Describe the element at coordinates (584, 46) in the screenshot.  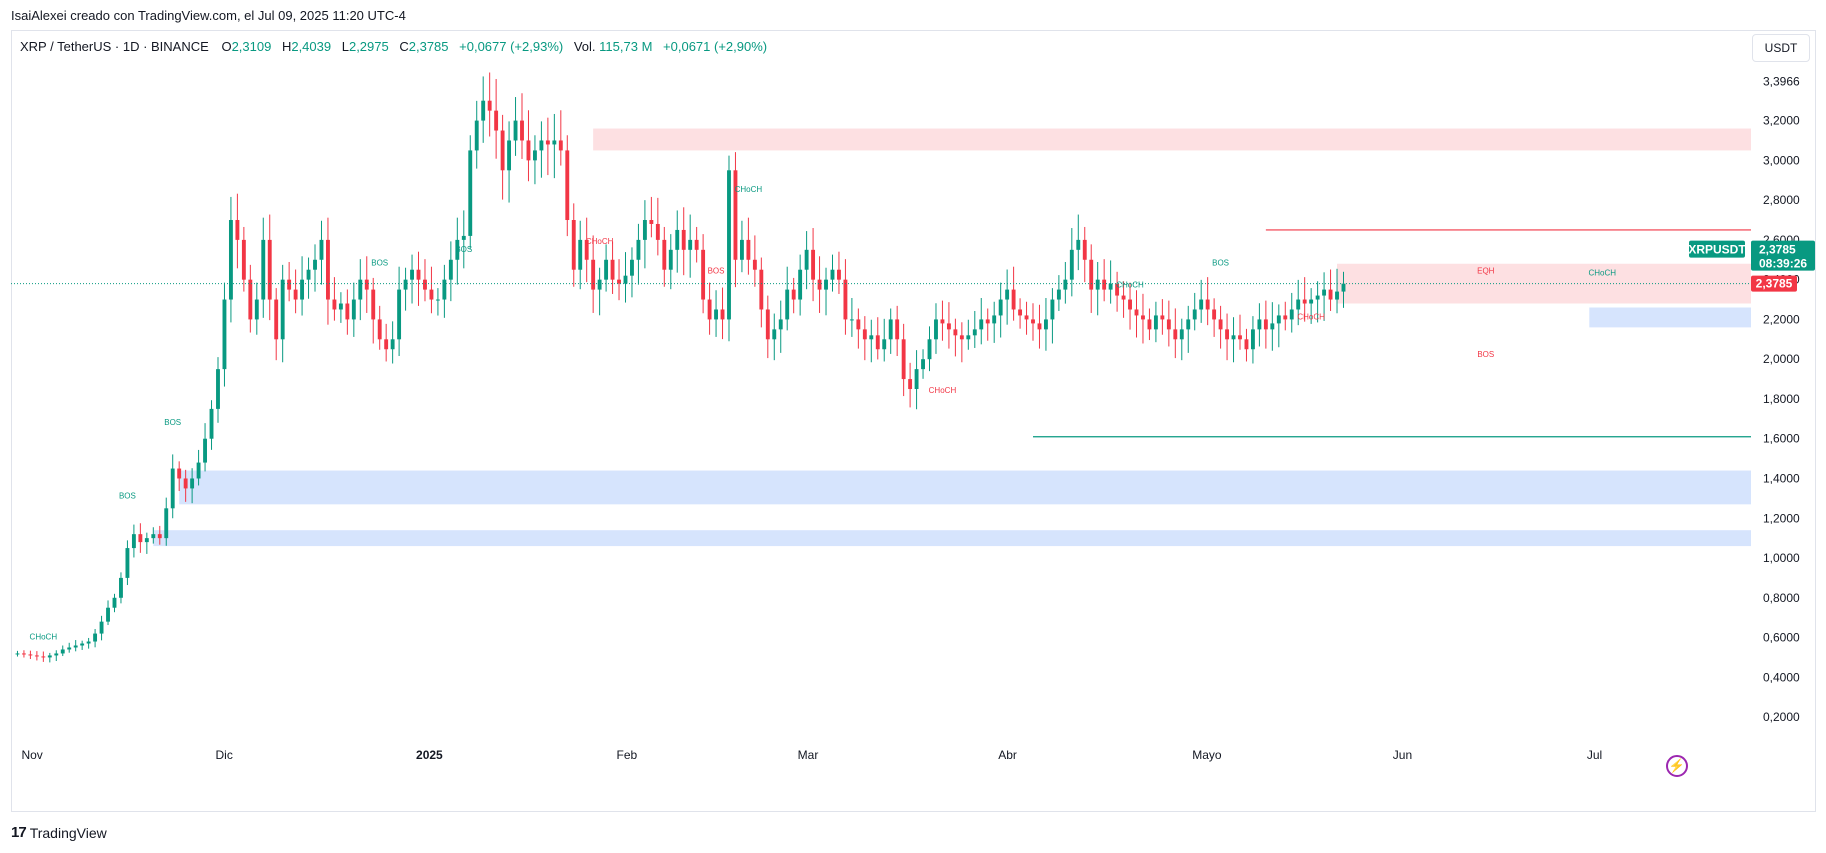
I see `volume-label: Vol.` at that location.